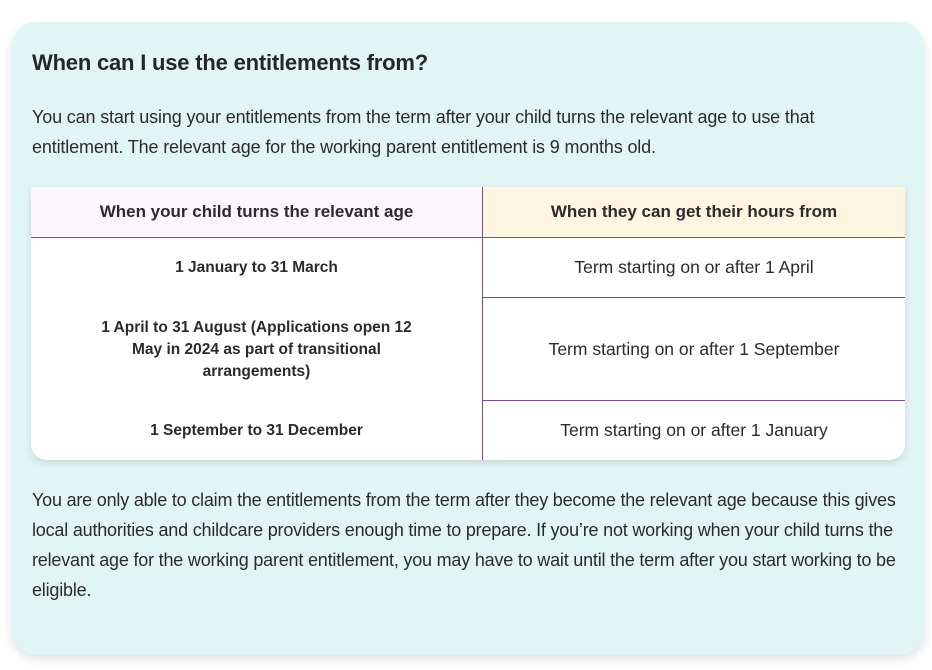  What do you see at coordinates (694, 212) in the screenshot?
I see `column-header-hours: When they can get their hours from` at bounding box center [694, 212].